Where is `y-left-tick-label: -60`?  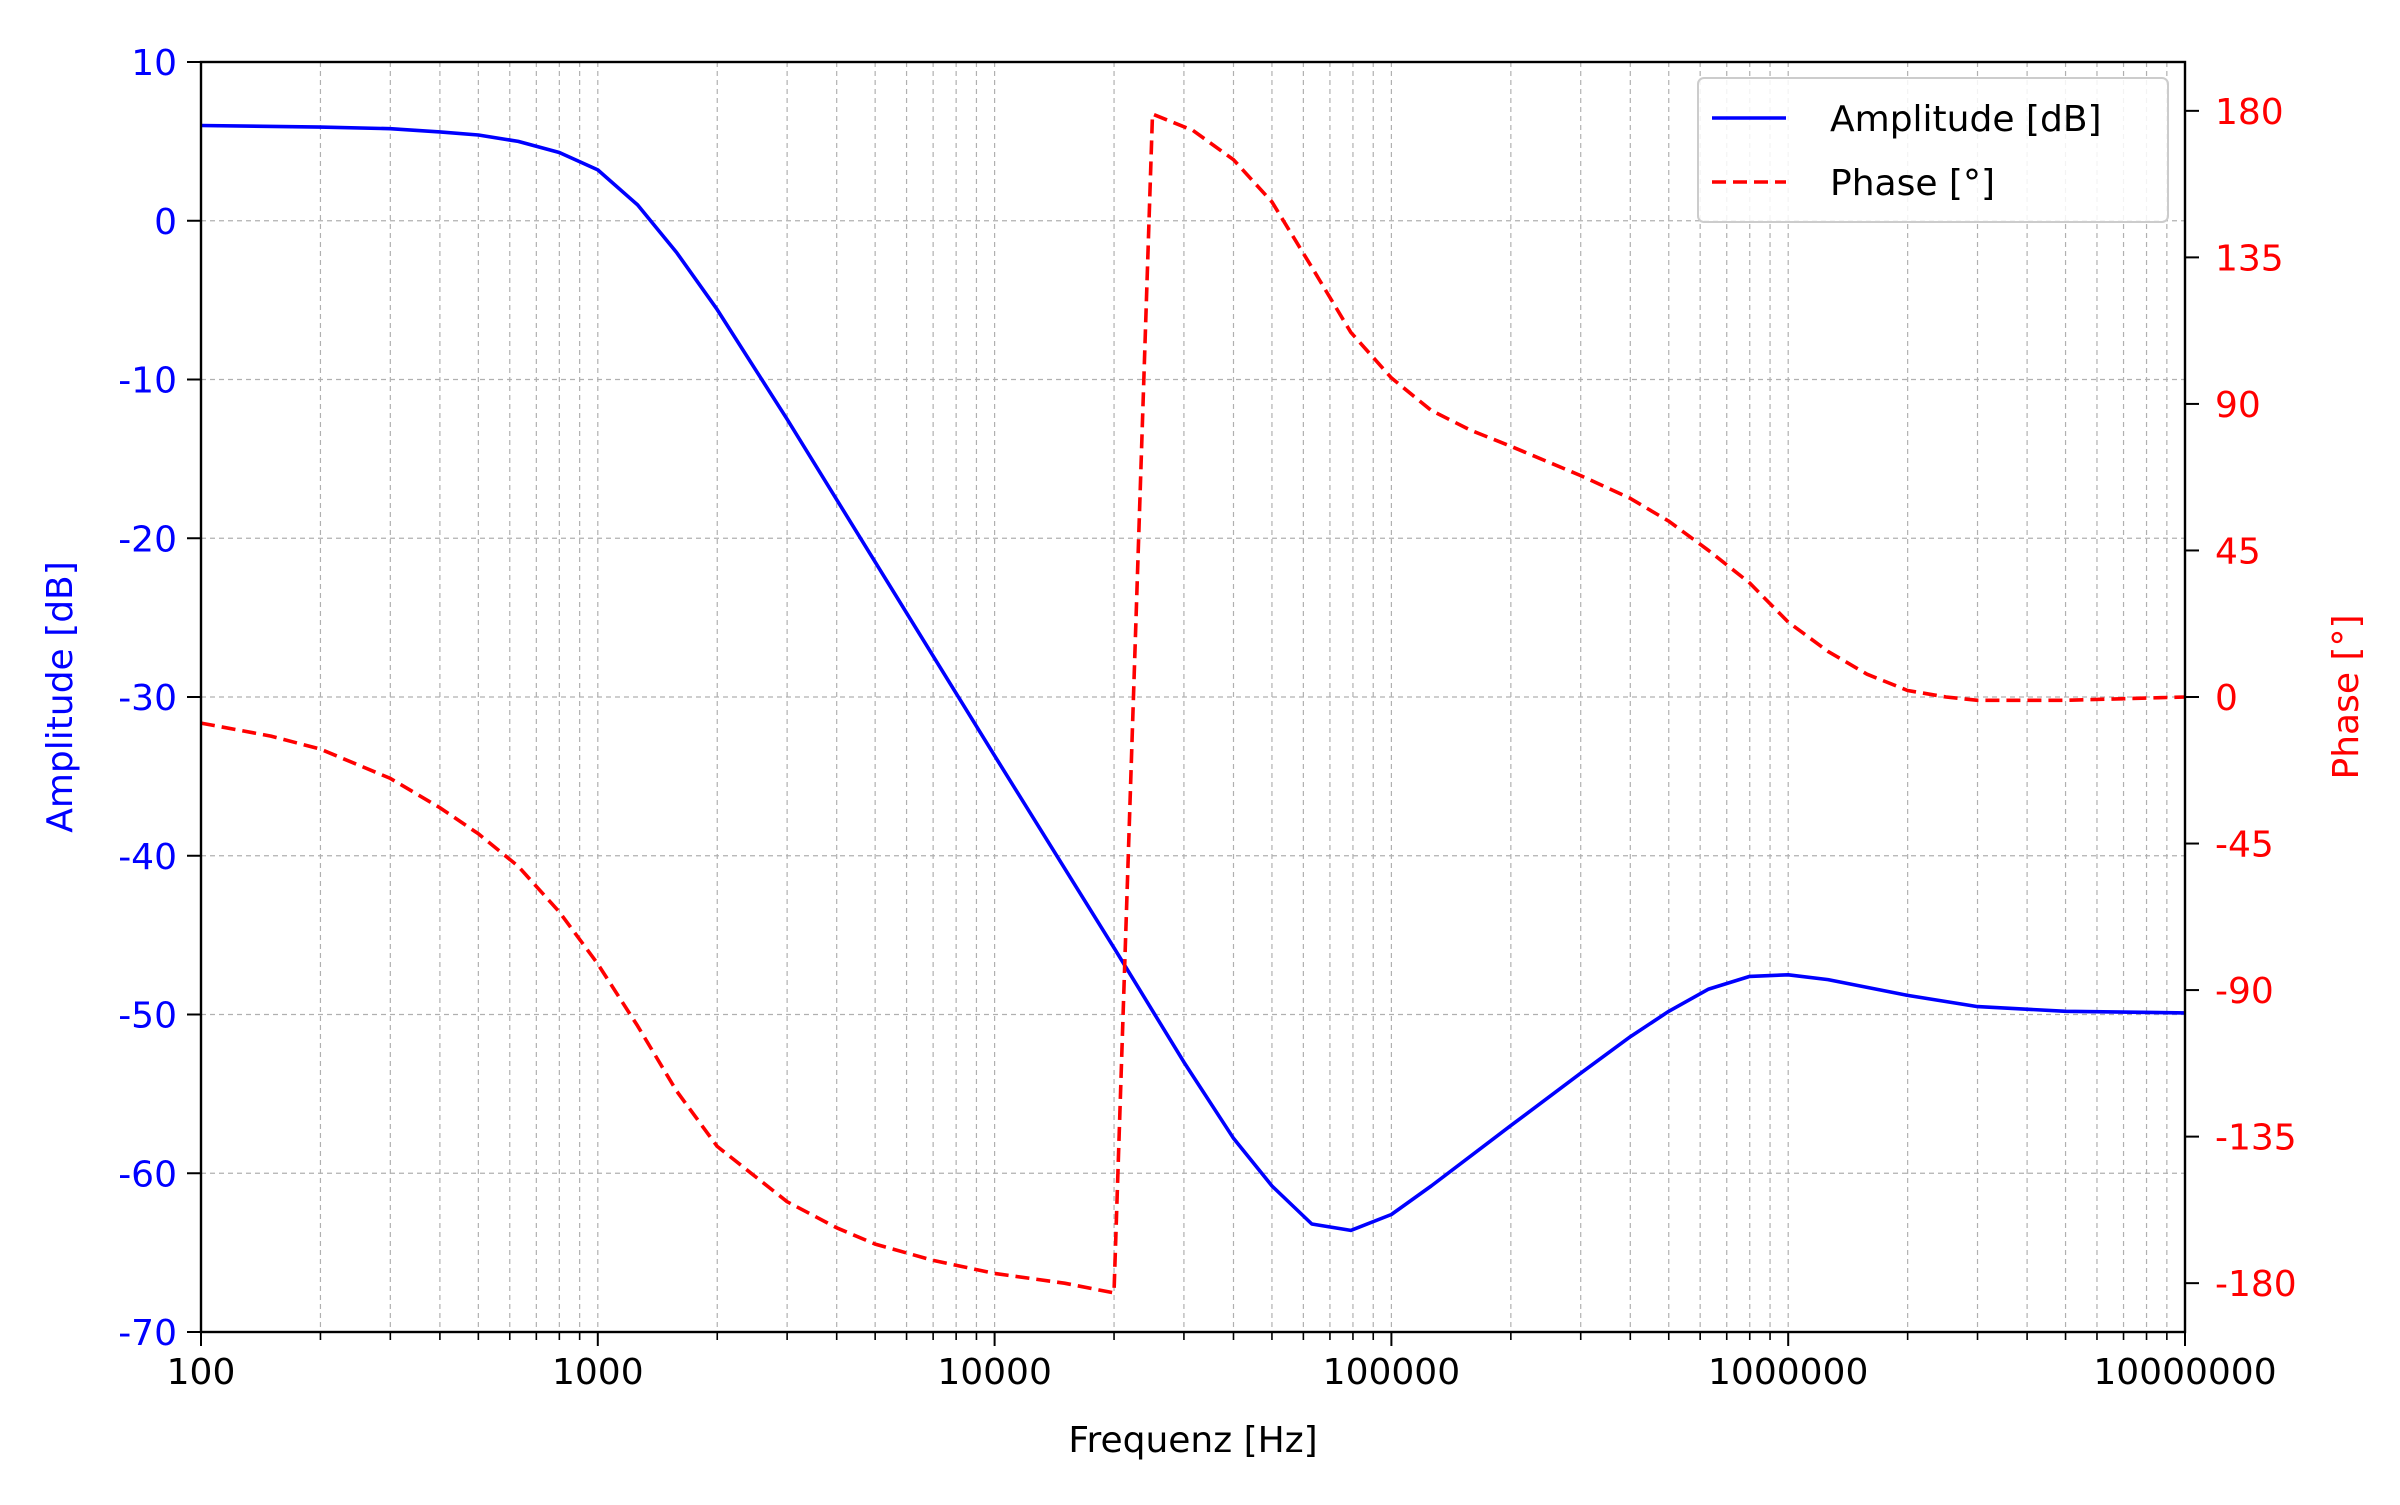
y-left-tick-label: -60 is located at coordinates (147, 1174).